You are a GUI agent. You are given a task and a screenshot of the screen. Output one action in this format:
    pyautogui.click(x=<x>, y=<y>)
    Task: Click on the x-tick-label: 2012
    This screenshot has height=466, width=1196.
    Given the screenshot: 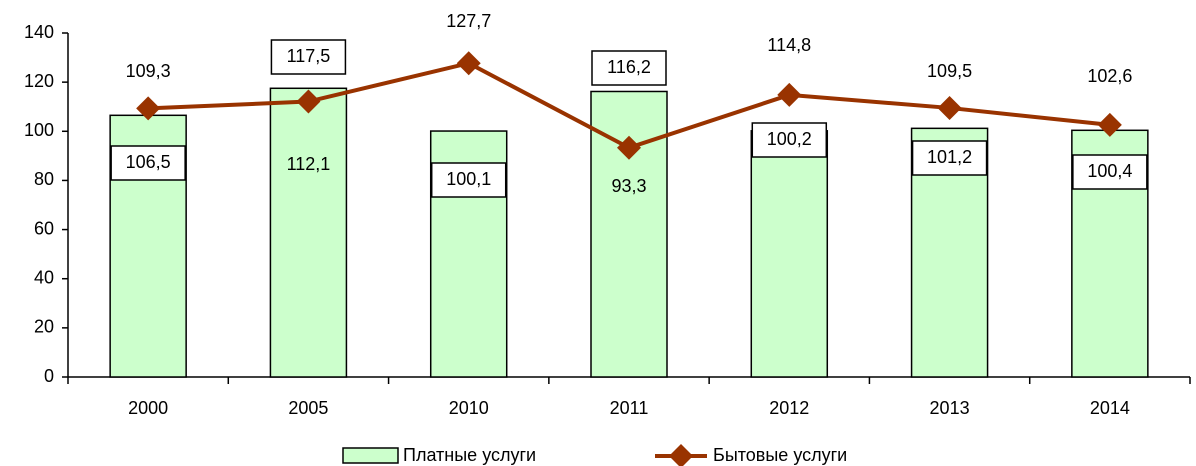 What is the action you would take?
    pyautogui.click(x=789, y=408)
    